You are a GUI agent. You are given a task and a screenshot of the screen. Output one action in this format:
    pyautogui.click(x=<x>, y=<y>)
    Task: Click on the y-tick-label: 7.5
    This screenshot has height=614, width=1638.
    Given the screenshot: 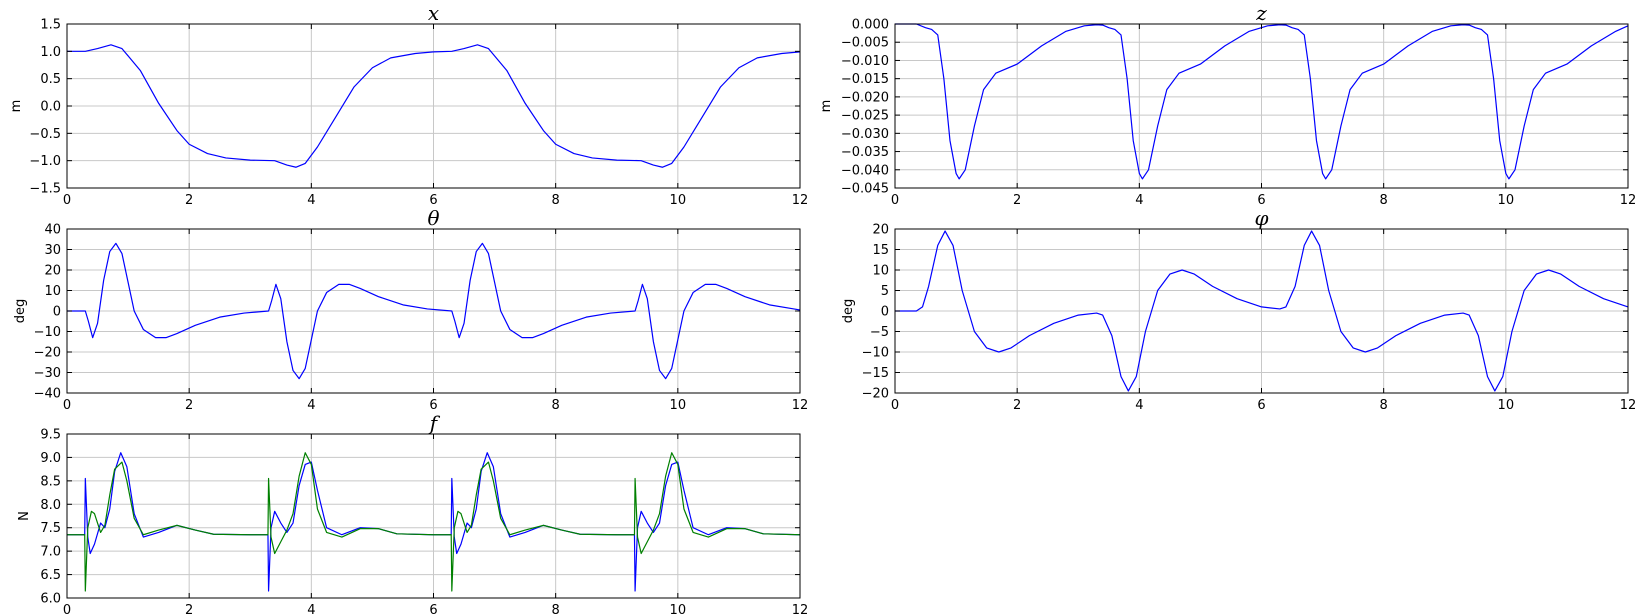 What is the action you would take?
    pyautogui.click(x=50, y=528)
    